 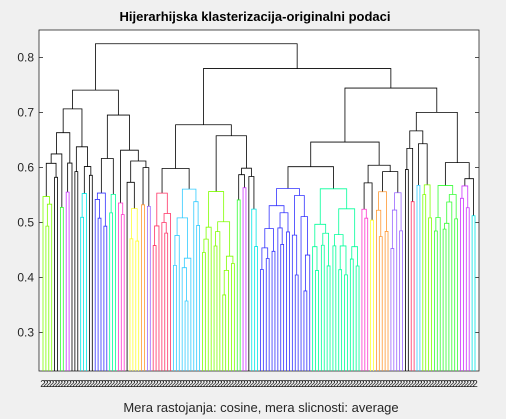 I want to click on y-tick-label: 0.5, so click(x=25, y=223).